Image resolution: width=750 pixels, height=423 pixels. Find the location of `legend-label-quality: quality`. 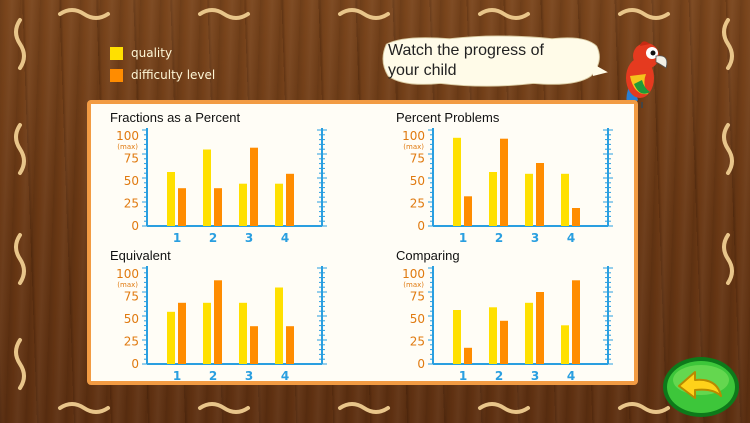

legend-label-quality: quality is located at coordinates (152, 53).